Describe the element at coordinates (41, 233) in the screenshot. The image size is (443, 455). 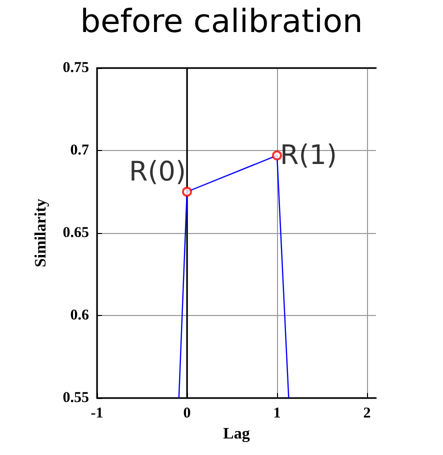
I see `y-axis-title: Similarity` at that location.